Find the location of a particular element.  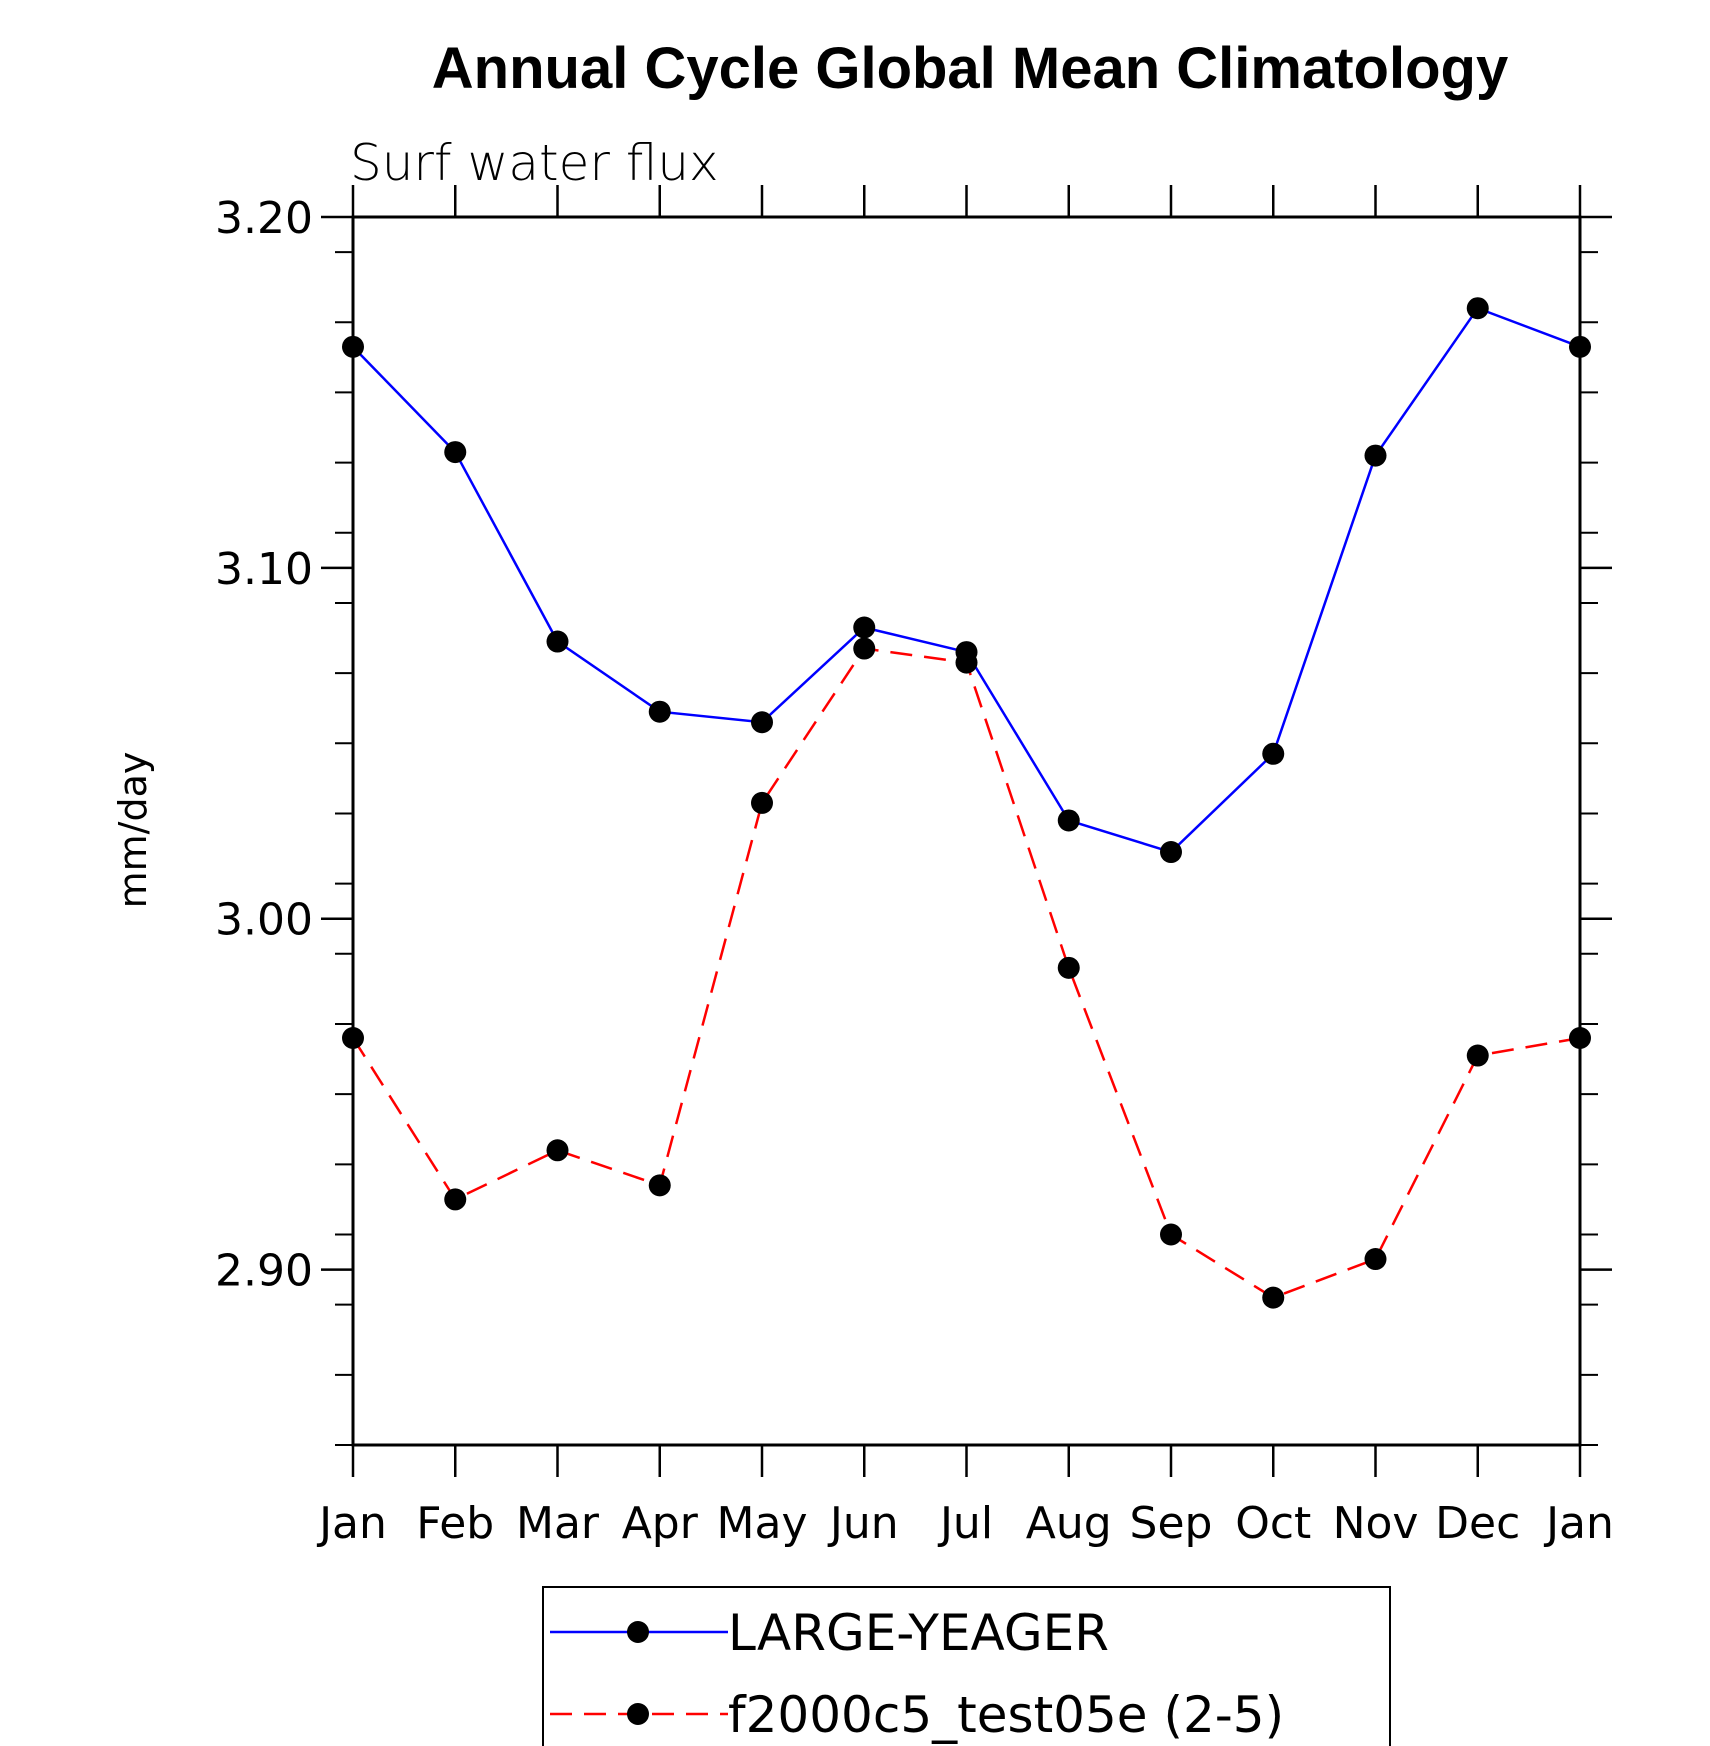

x-tick-label: Sep is located at coordinates (1171, 1523).